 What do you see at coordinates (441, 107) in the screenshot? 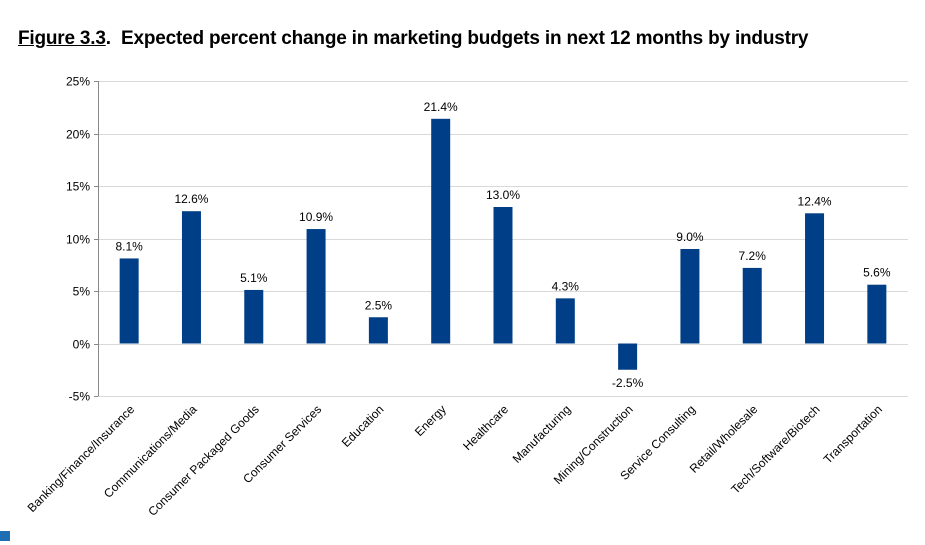
I see `data-label: 21.4%` at bounding box center [441, 107].